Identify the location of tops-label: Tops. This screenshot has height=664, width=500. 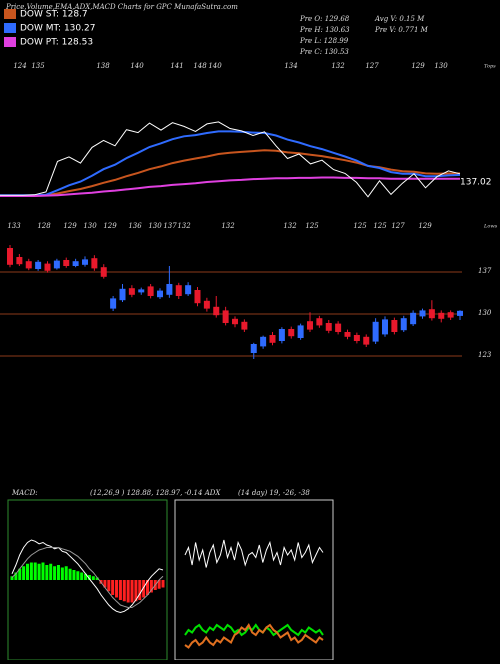
(490, 67).